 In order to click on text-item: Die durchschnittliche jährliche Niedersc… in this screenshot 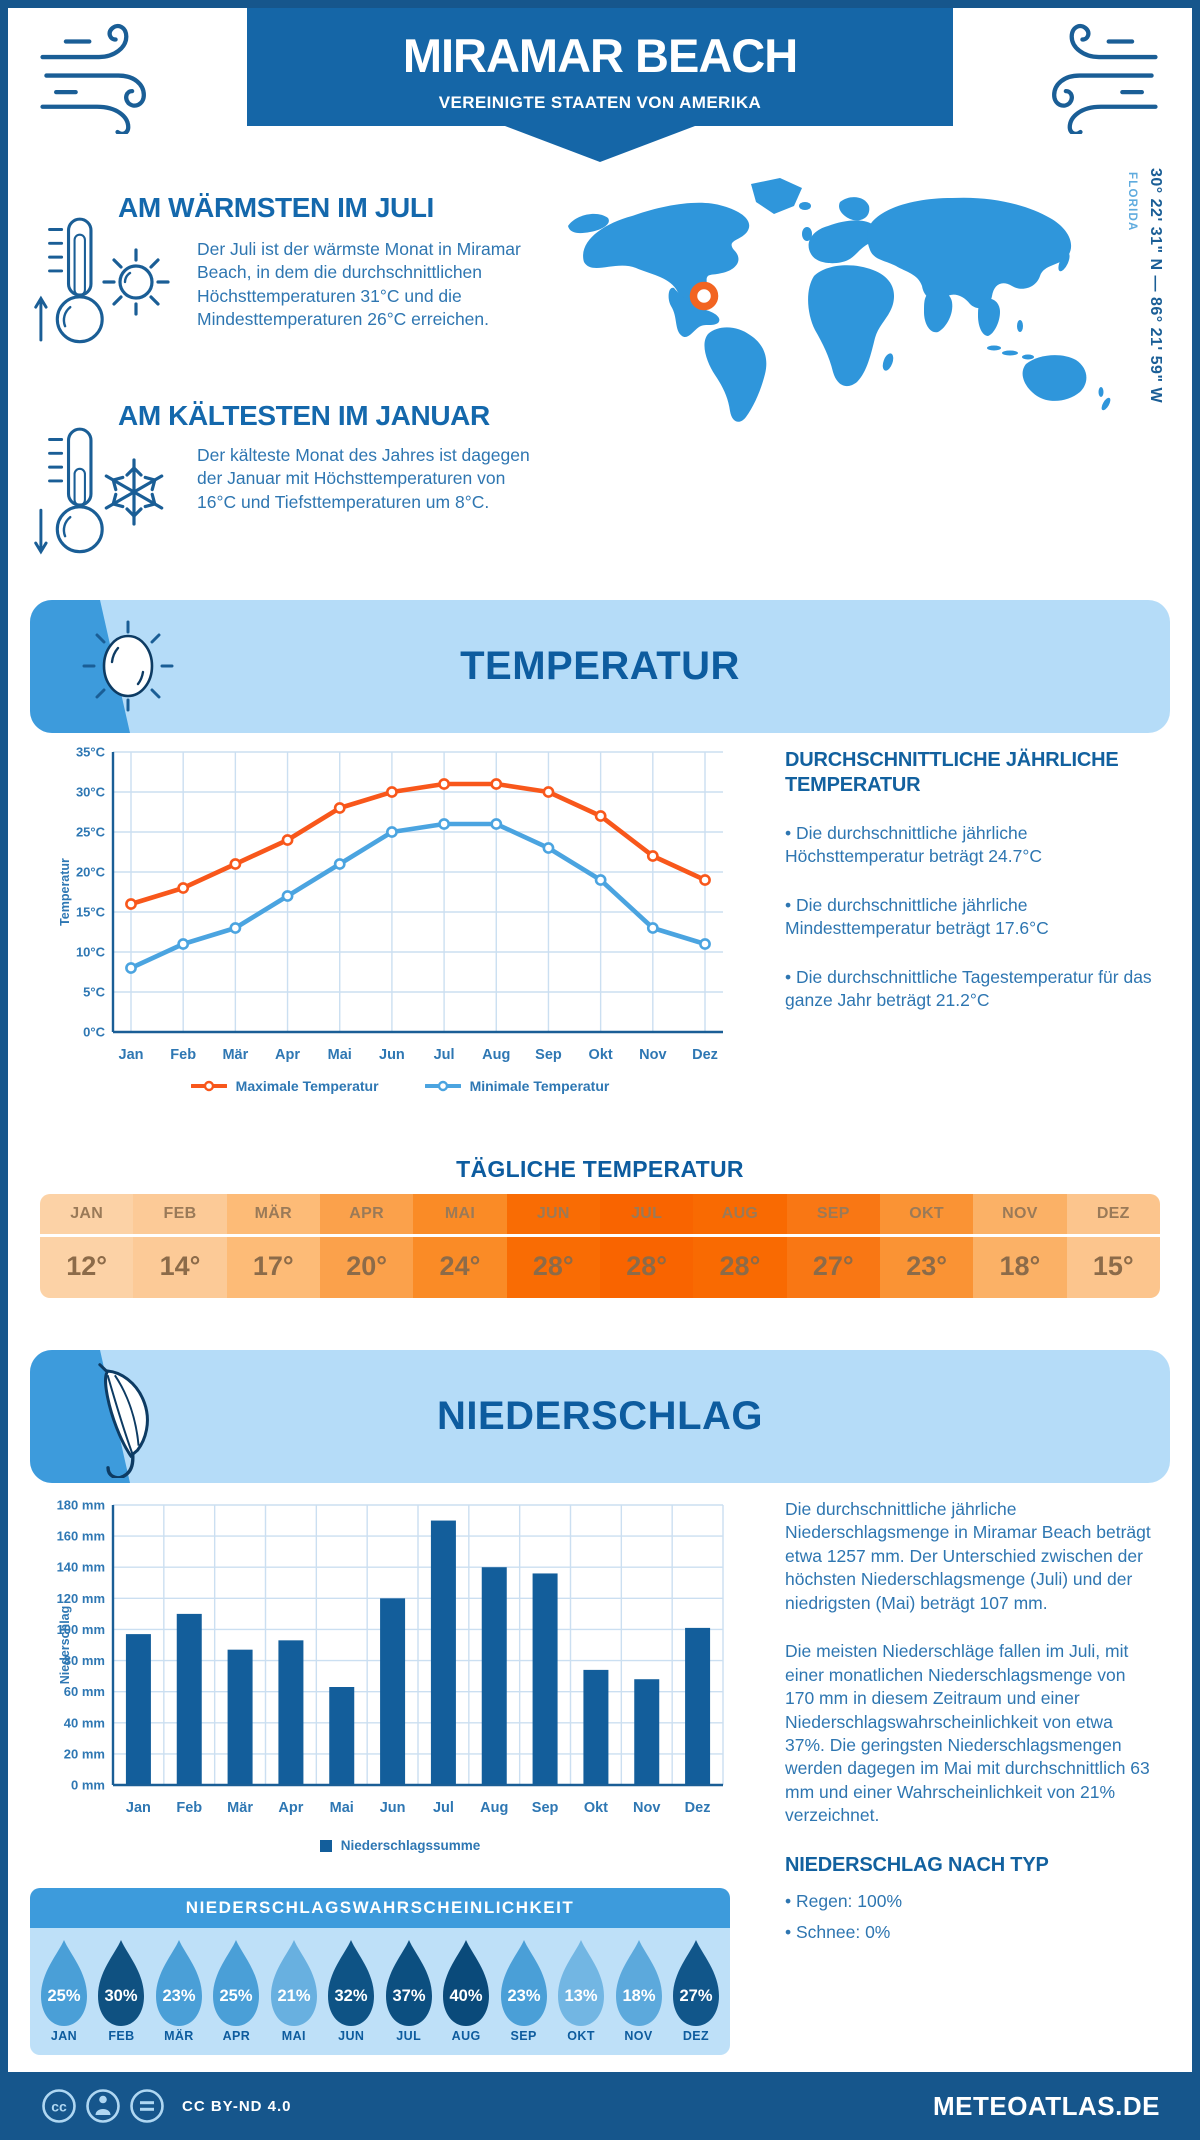, I will do `click(968, 1556)`.